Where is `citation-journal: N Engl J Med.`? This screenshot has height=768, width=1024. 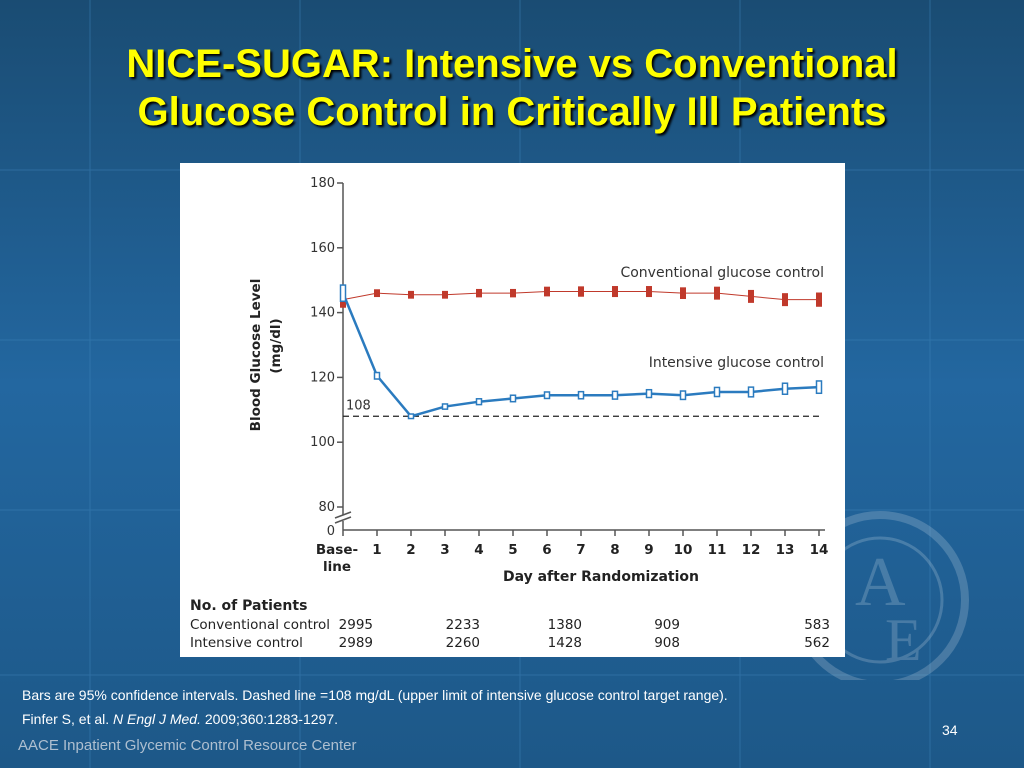
citation-journal: N Engl J Med. is located at coordinates (157, 719).